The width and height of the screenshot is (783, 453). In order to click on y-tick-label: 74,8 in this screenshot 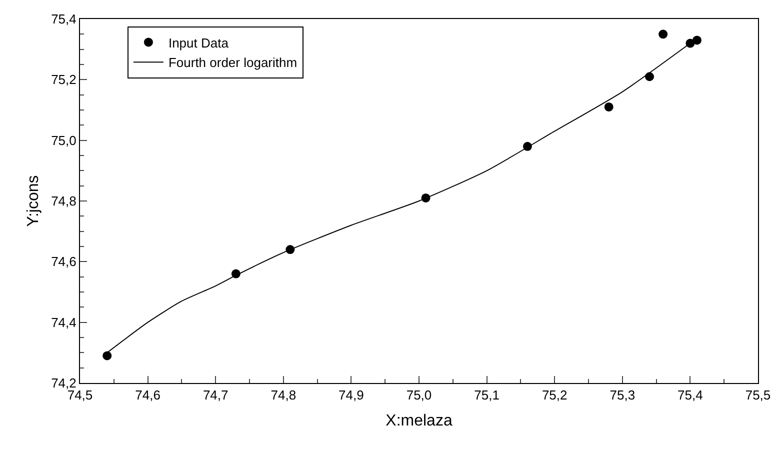, I will do `click(63, 201)`.